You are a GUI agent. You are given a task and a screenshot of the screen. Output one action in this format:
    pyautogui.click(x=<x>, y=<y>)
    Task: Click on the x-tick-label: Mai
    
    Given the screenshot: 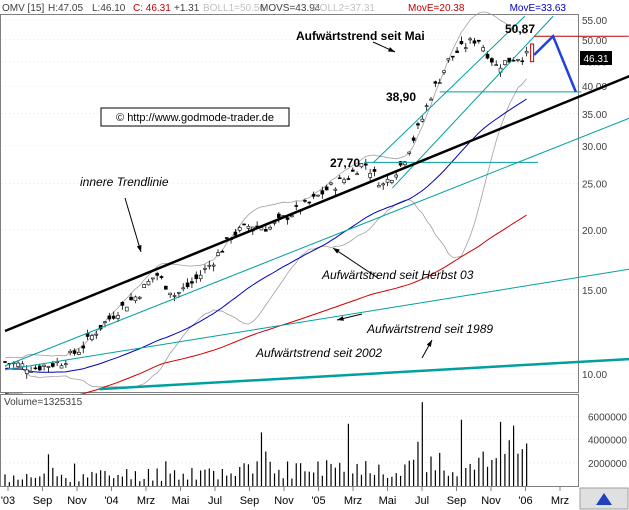 What is the action you would take?
    pyautogui.click(x=388, y=501)
    